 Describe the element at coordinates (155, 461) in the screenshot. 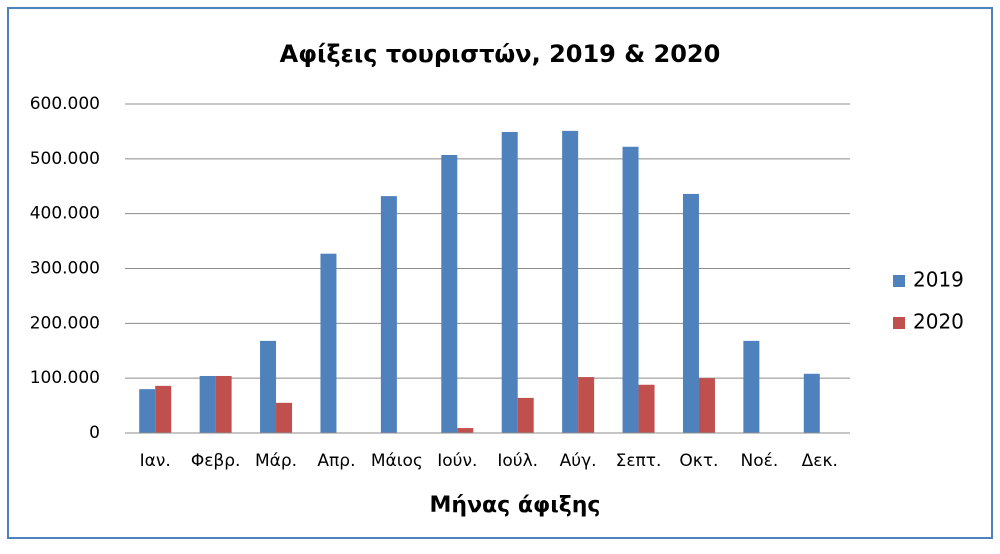

I see `x-tick-label: Ιαν.` at that location.